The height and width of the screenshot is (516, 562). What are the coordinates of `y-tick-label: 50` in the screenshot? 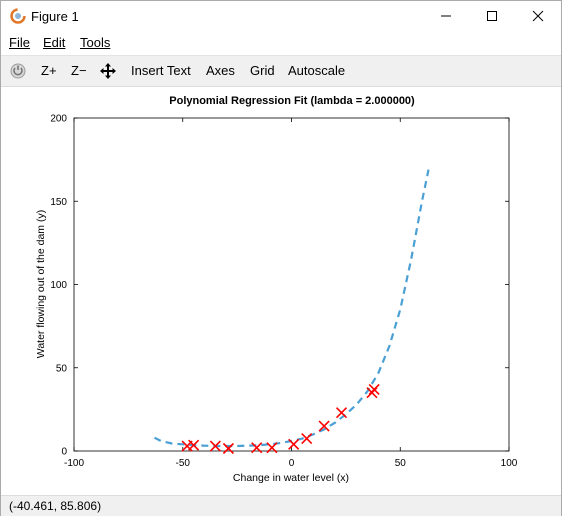 It's located at (62, 368).